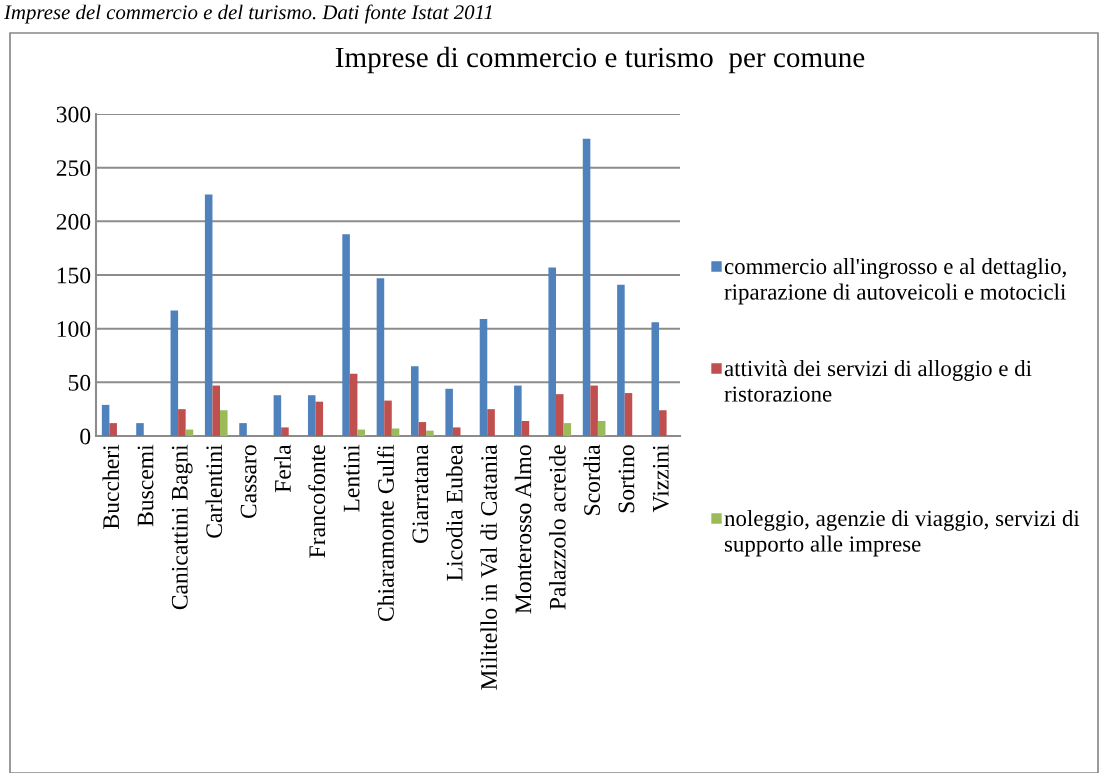 This screenshot has height=773, width=1100. Describe the element at coordinates (73, 114) in the screenshot. I see `y-tick-label: 300` at that location.